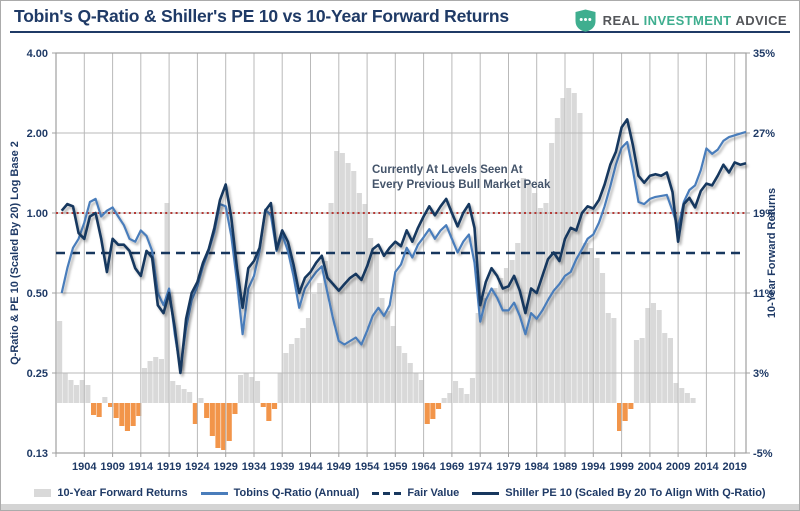  I want to click on logo-word-advice: ADVICE, so click(761, 20).